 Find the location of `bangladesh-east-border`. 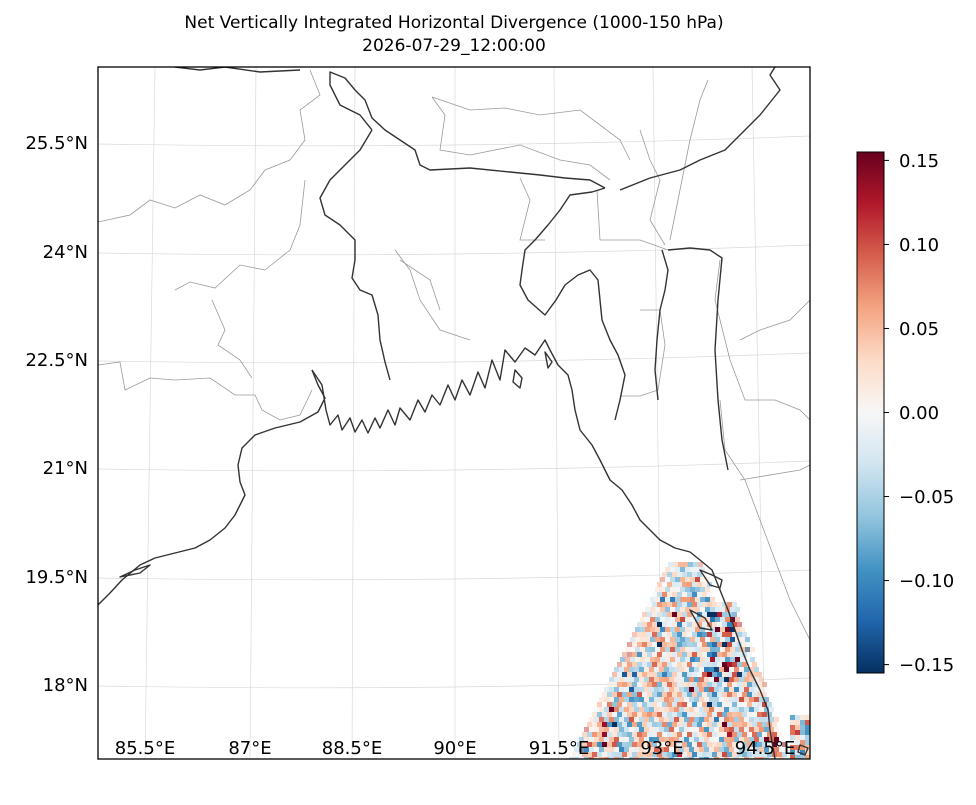

bangladesh-east-border is located at coordinates (572, 304).